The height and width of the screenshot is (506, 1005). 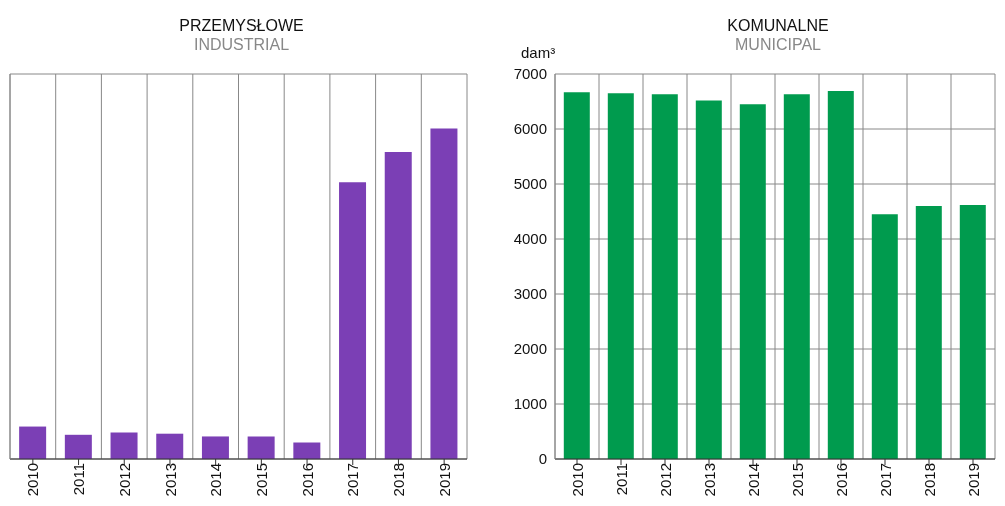 I want to click on chart-subtitle: INDUSTRIAL, so click(x=241, y=44).